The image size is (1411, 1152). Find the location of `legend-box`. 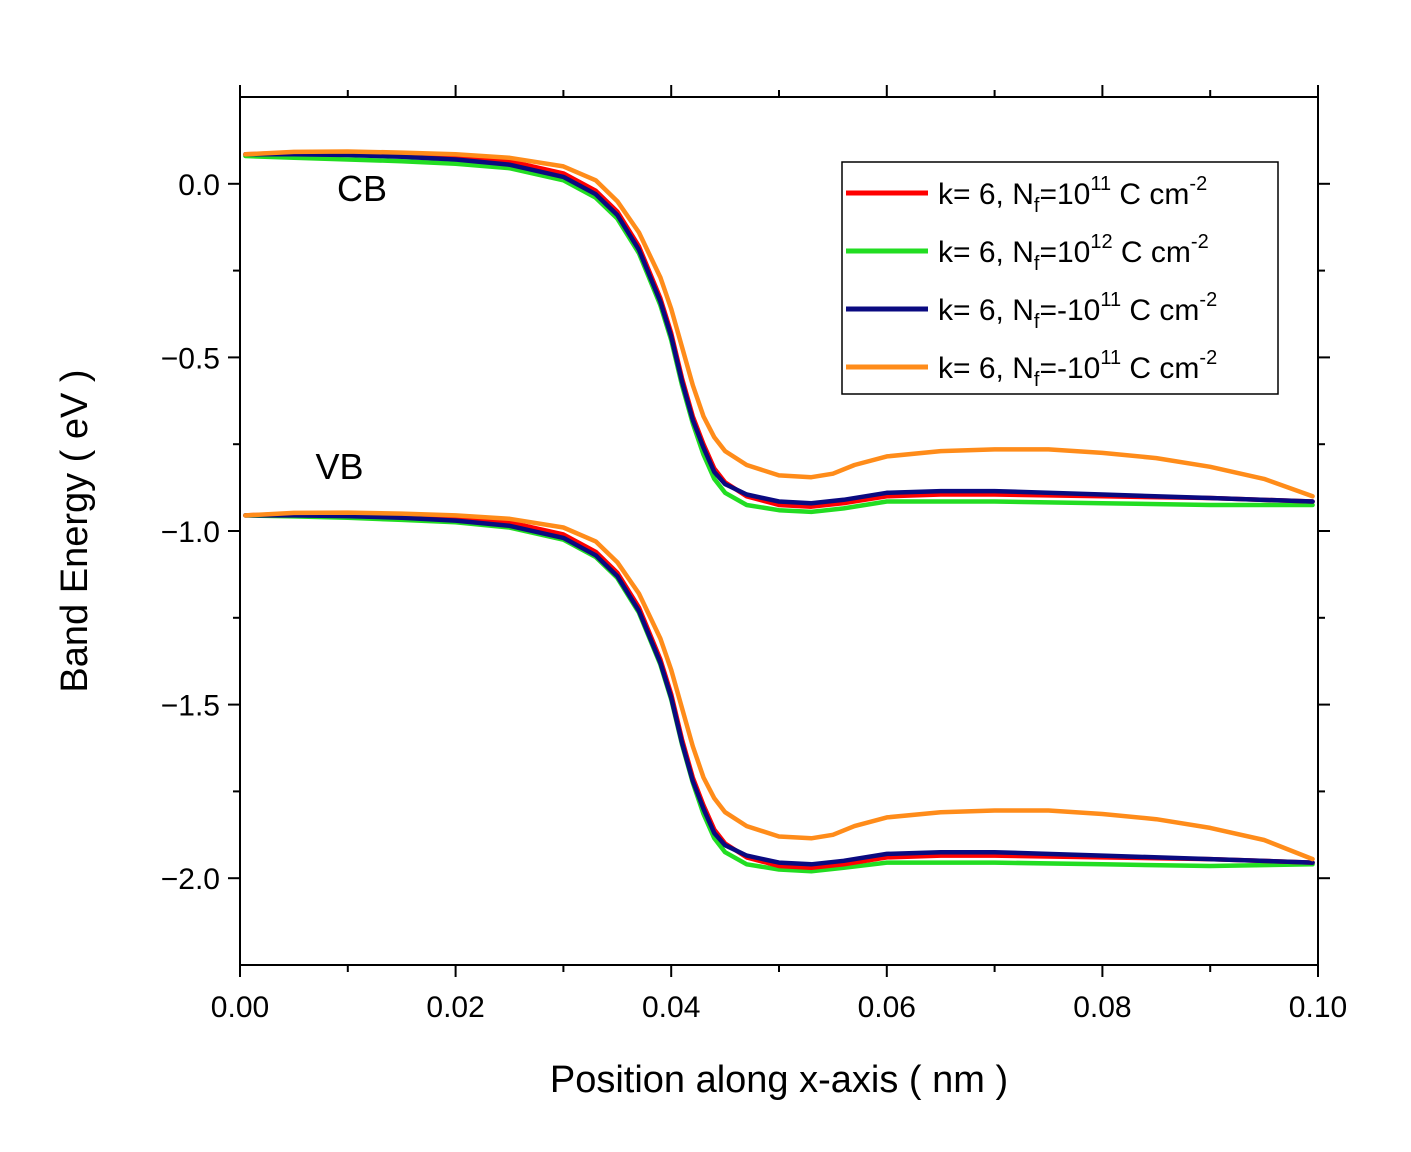

legend-box is located at coordinates (1060, 278).